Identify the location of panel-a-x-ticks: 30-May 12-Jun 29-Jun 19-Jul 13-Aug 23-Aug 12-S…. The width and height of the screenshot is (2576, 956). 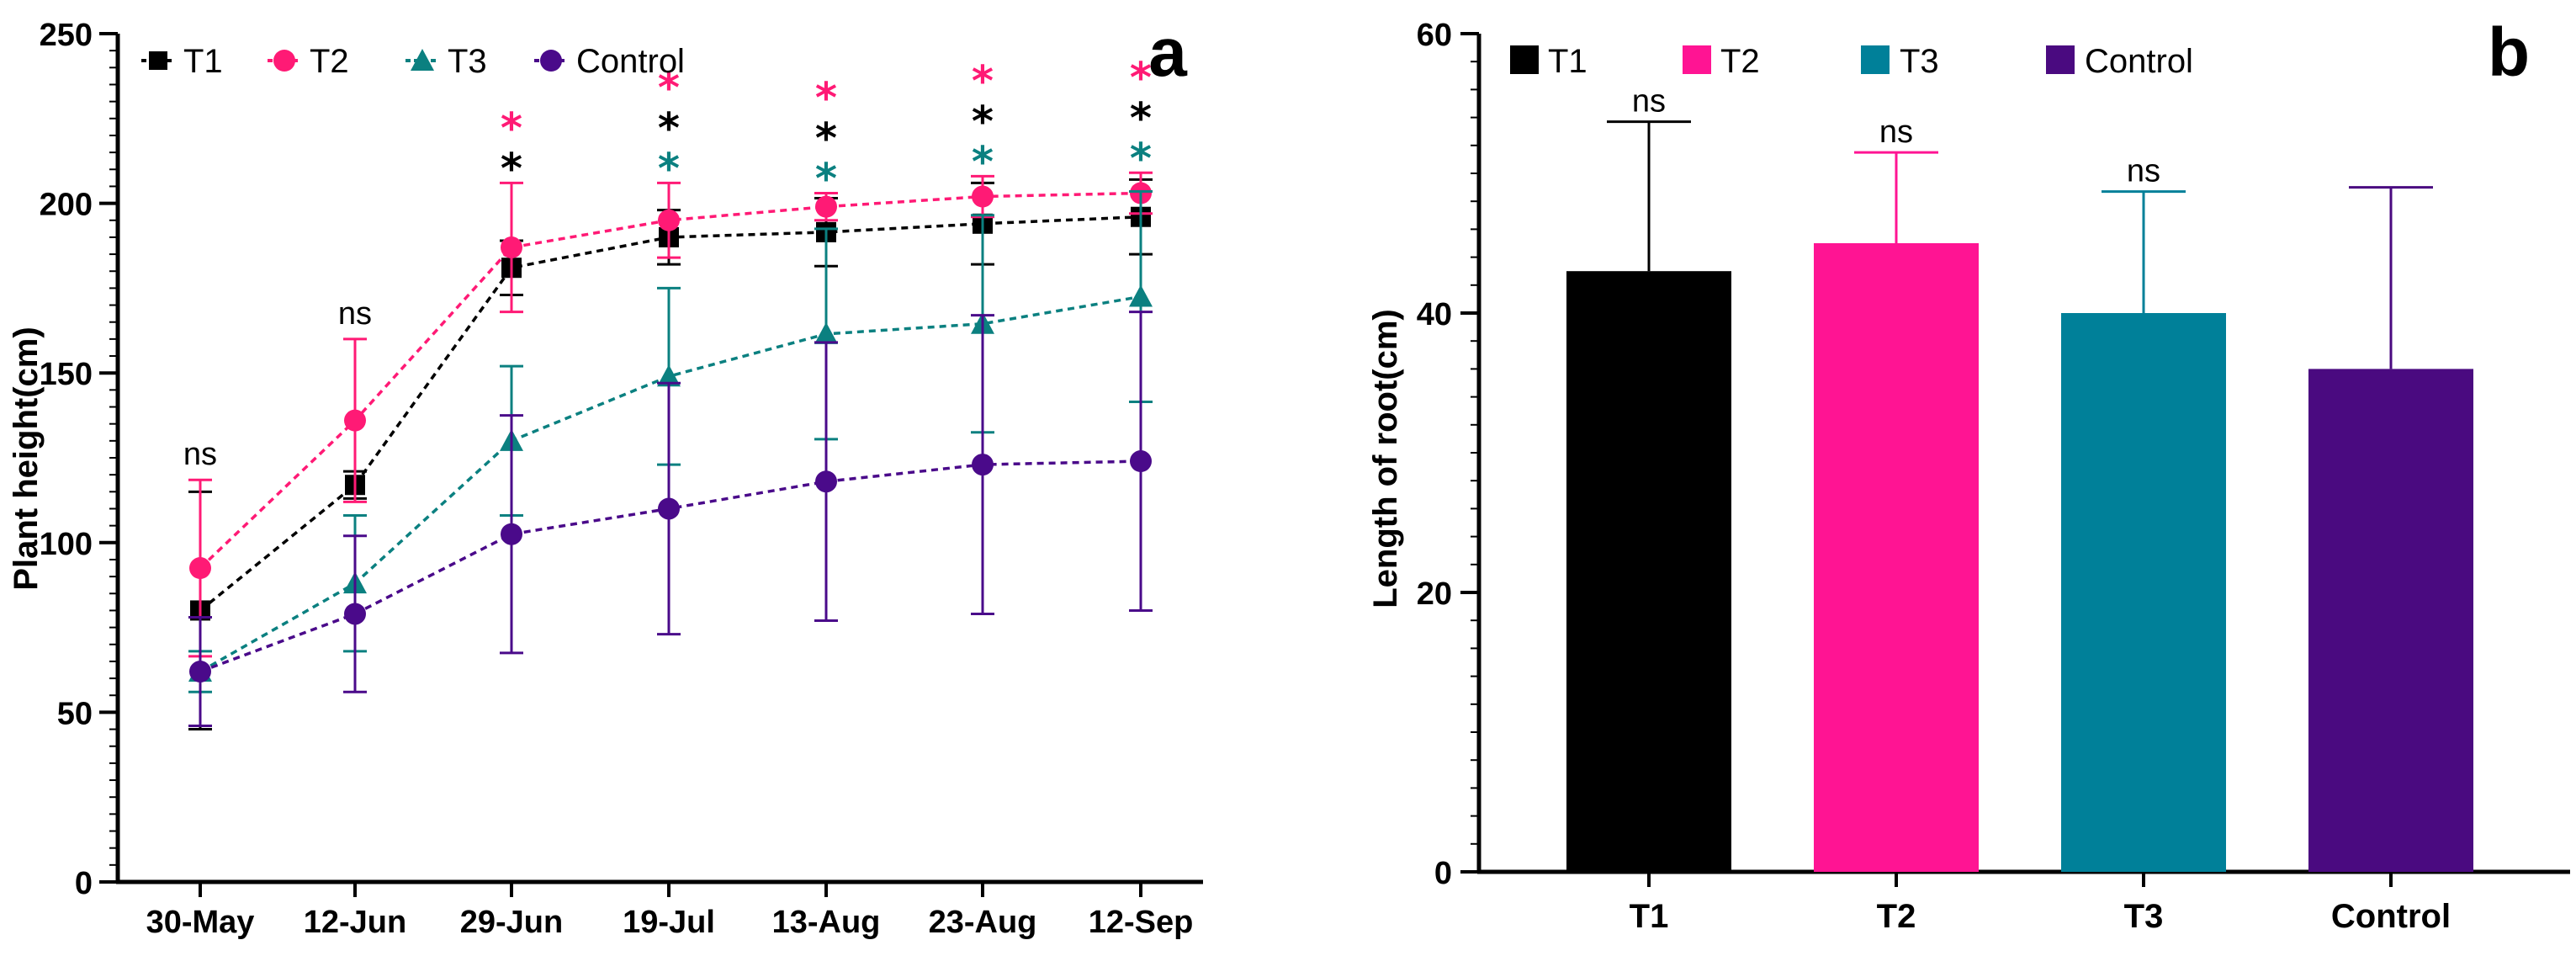
(670, 911).